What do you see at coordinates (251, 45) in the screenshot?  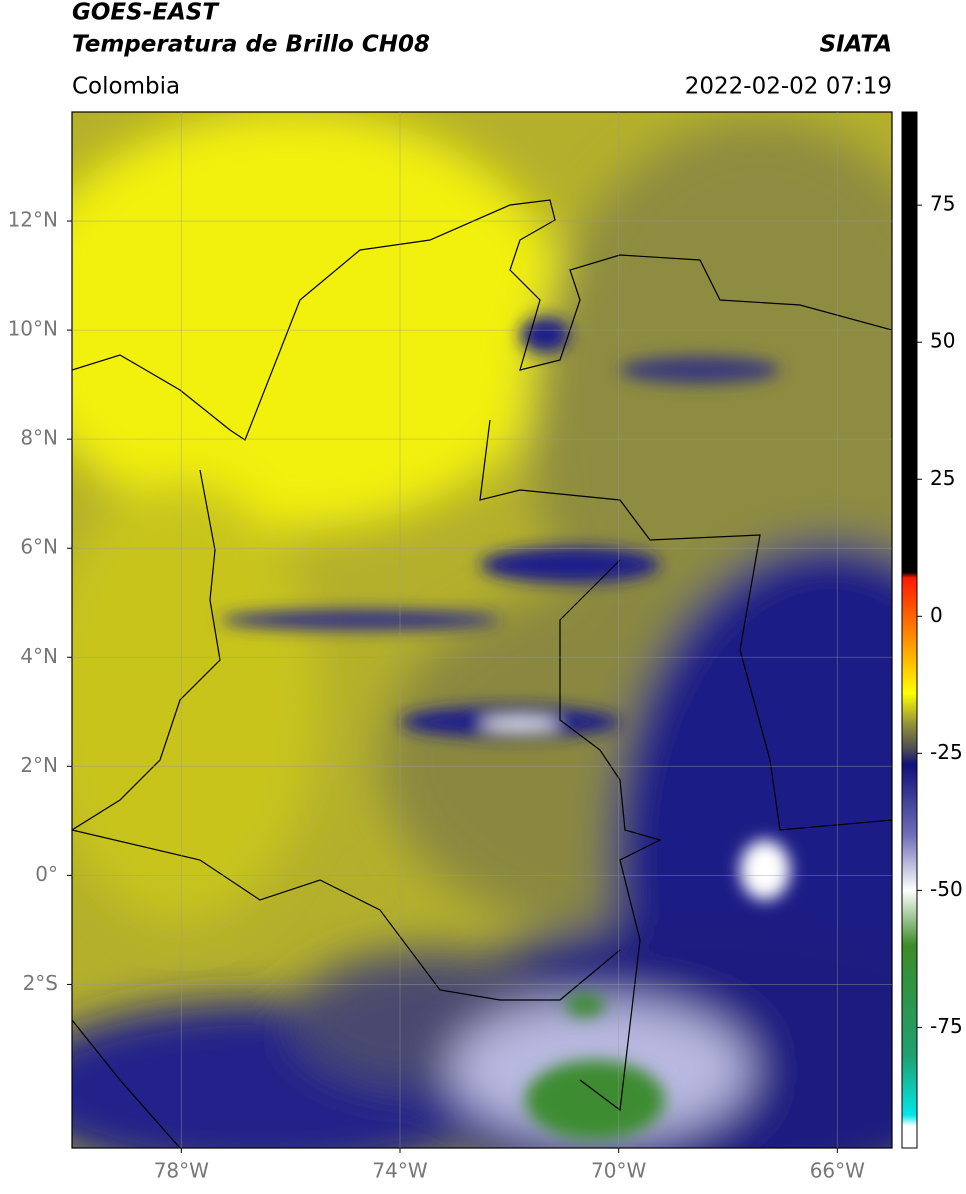 I see `subtitle: Temperatura de Brillo CH08` at bounding box center [251, 45].